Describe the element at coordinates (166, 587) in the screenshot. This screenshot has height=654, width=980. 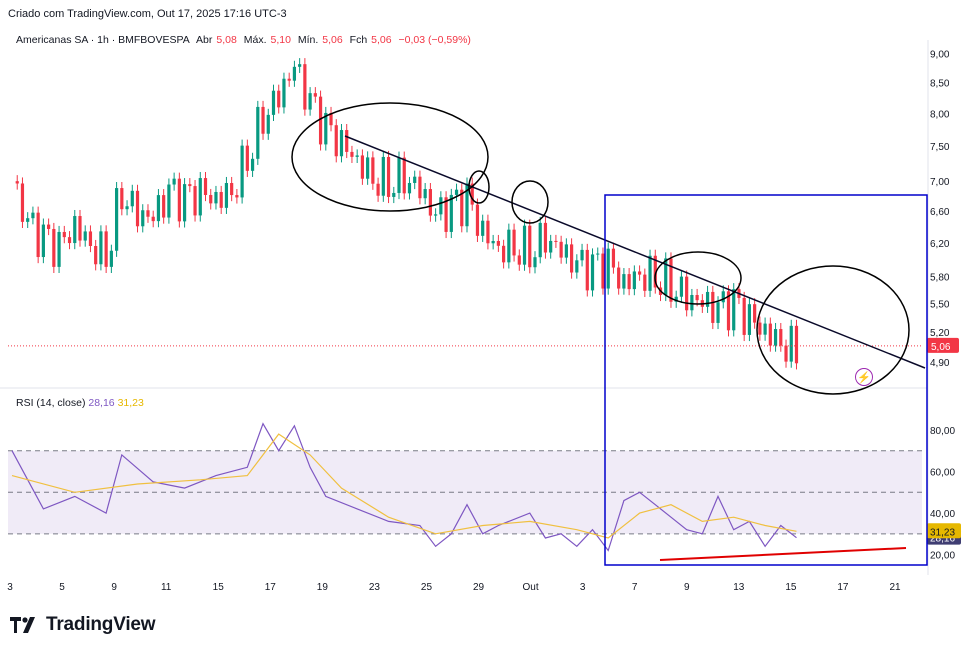
I see `time-tick-label: 11` at that location.